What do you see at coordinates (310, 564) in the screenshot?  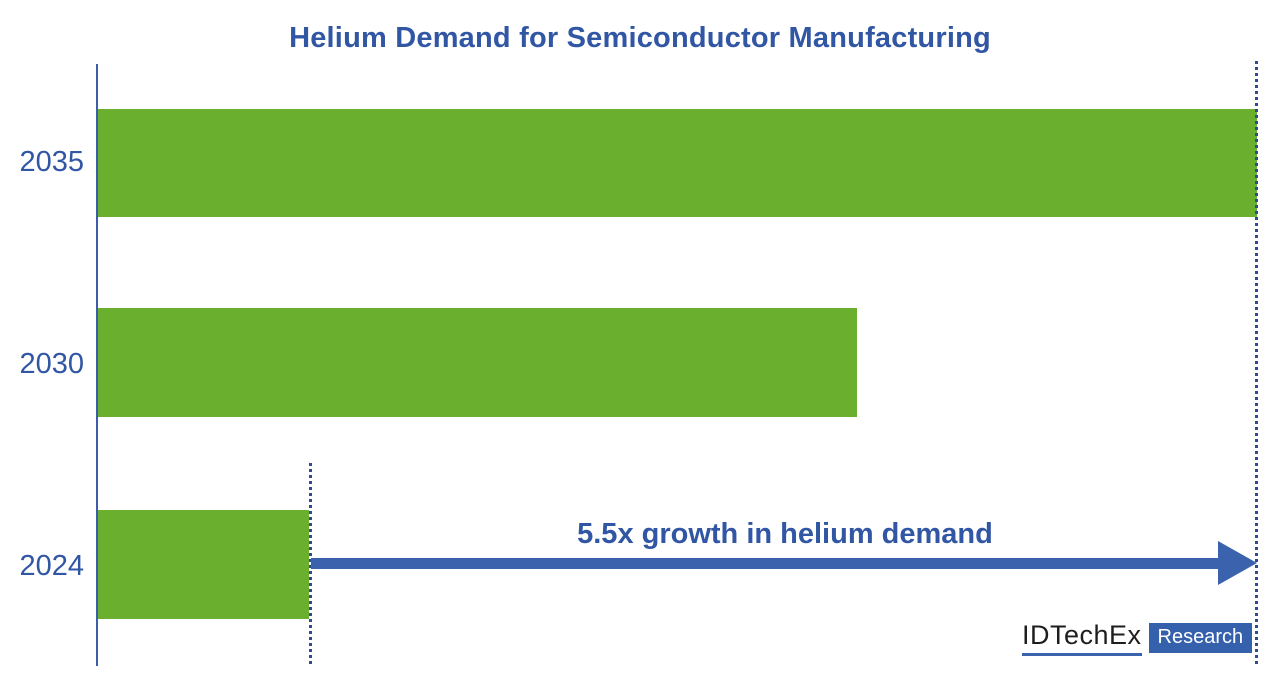 I see `dotted-reference-line-2024` at bounding box center [310, 564].